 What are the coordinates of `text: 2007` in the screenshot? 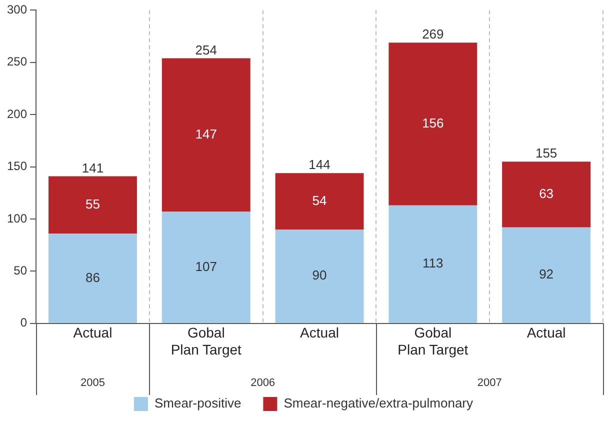 It's located at (489, 383).